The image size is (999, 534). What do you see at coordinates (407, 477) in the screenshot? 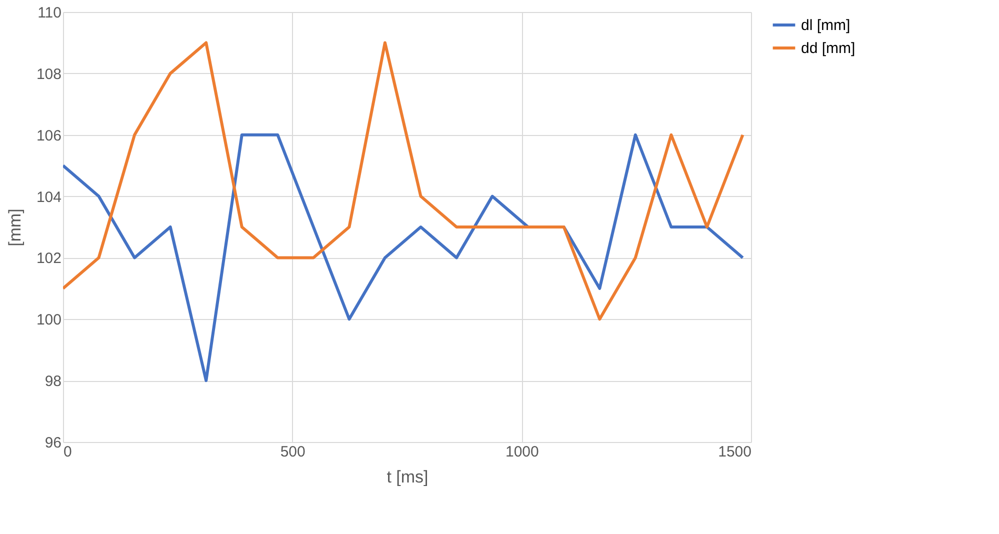
I see `x-axis-title: t [ms]` at bounding box center [407, 477].